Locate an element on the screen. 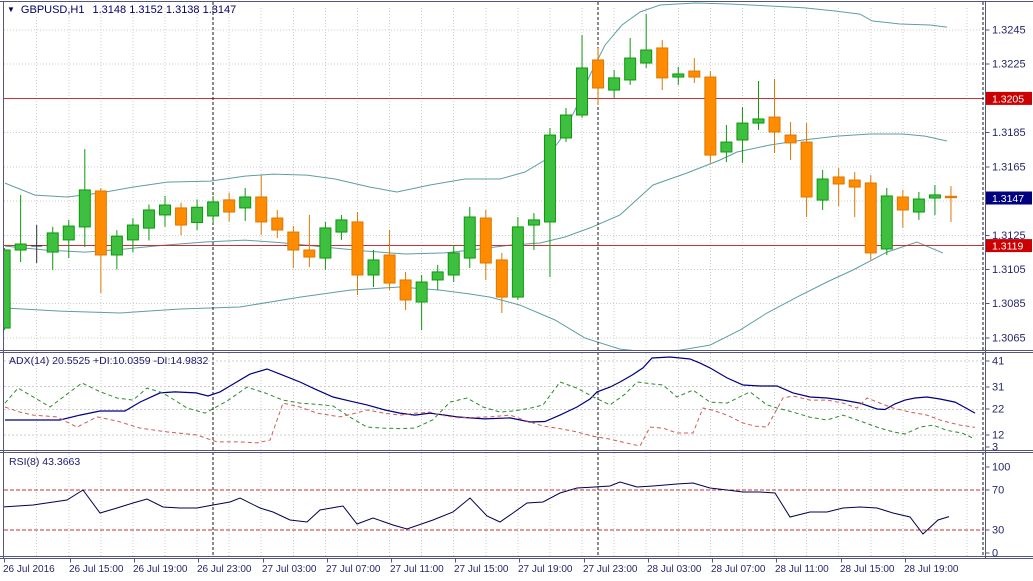 Image resolution: width=1033 pixels, height=581 pixels. time-tick-label: 27 Jul 07:00 is located at coordinates (353, 569).